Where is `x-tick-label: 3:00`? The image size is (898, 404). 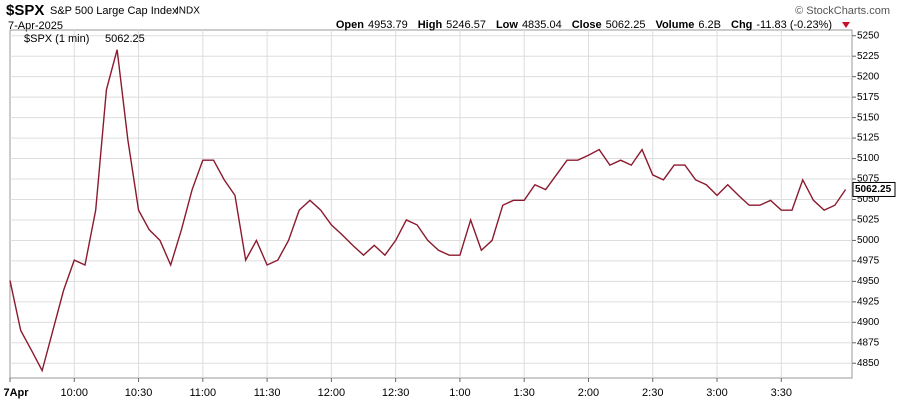 x-tick-label: 3:00 is located at coordinates (716, 393).